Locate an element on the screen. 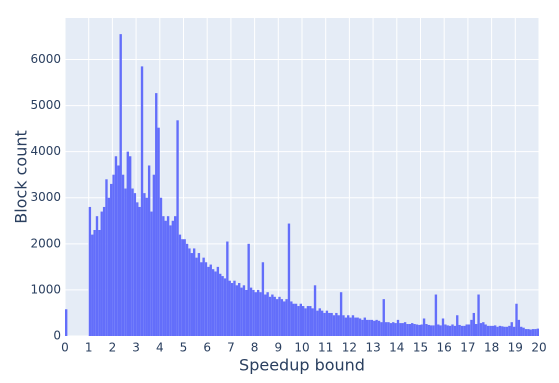 The width and height of the screenshot is (559, 383). x-tick-label: 13 is located at coordinates (372, 348).